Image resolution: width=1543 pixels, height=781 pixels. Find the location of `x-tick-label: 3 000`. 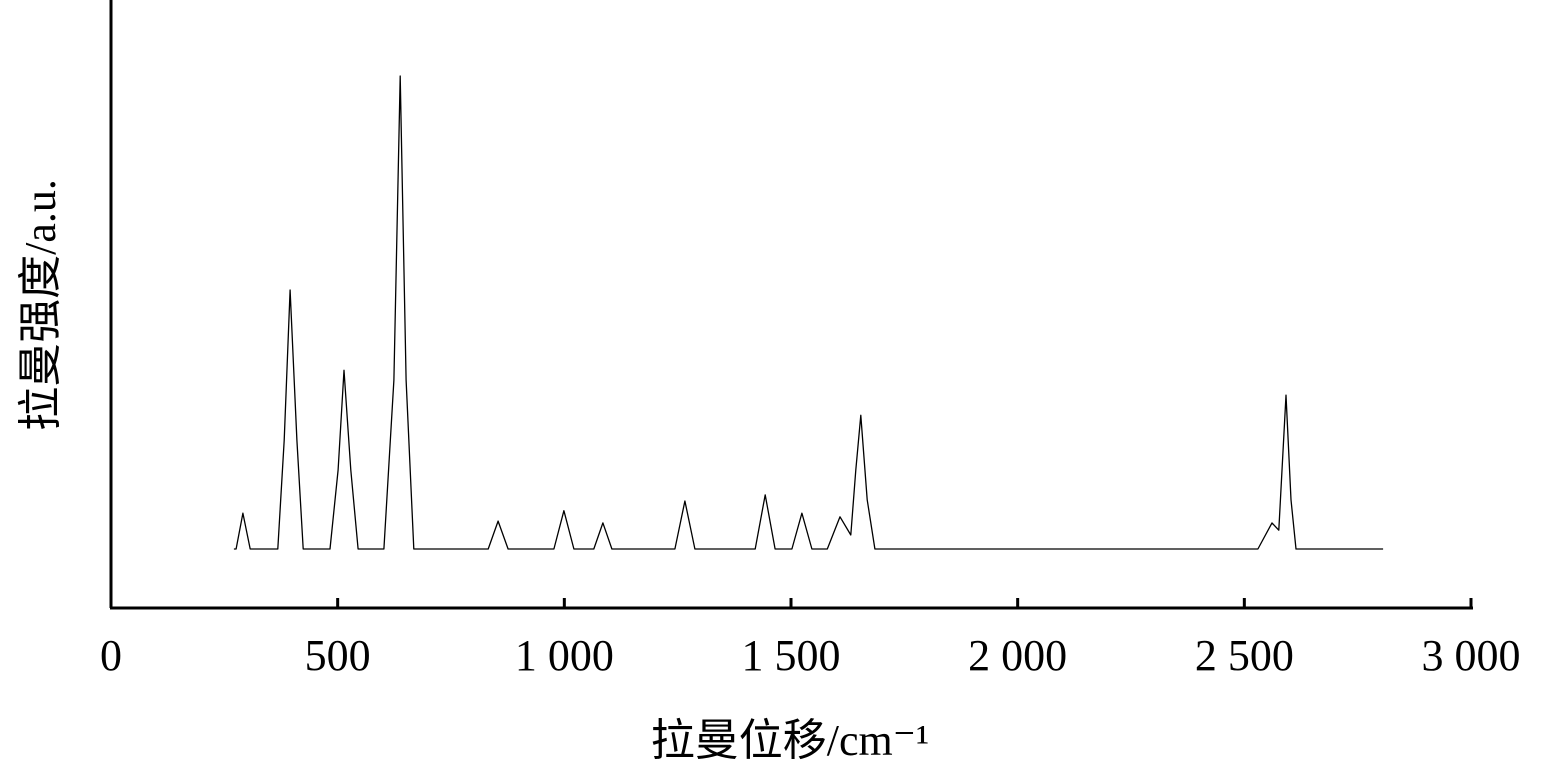

x-tick-label: 3 000 is located at coordinates (1471, 655).